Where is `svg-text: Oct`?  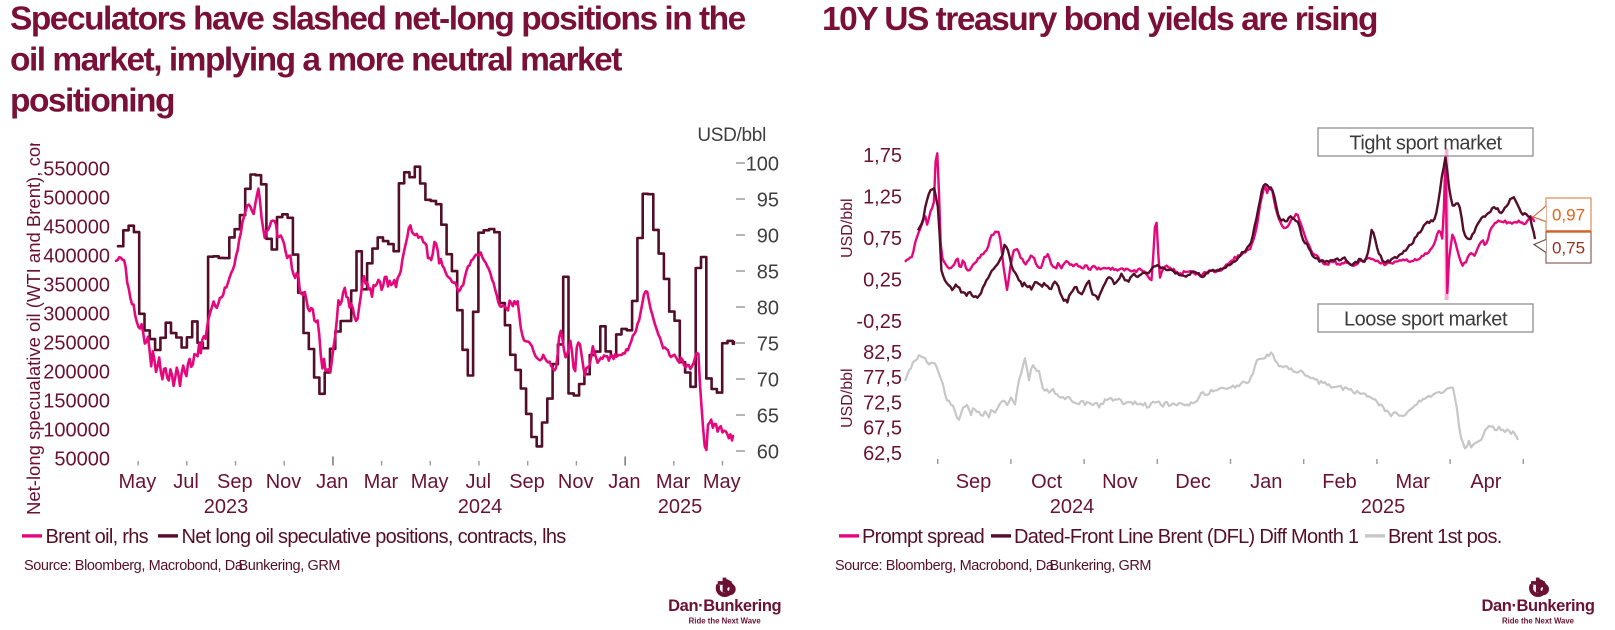 svg-text: Oct is located at coordinates (1047, 482).